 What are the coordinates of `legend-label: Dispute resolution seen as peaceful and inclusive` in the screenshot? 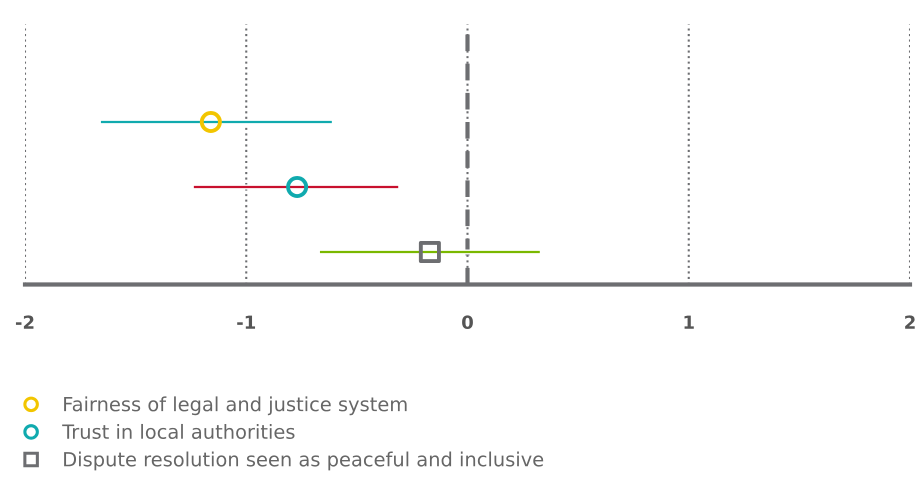 It's located at (304, 461).